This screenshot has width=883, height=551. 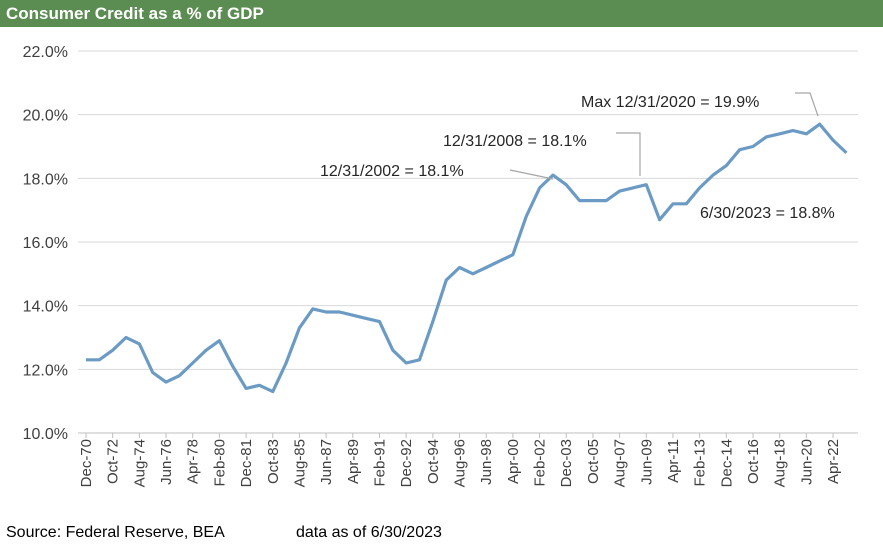 What do you see at coordinates (673, 461) in the screenshot?
I see `x-tick-label: Apr-11` at bounding box center [673, 461].